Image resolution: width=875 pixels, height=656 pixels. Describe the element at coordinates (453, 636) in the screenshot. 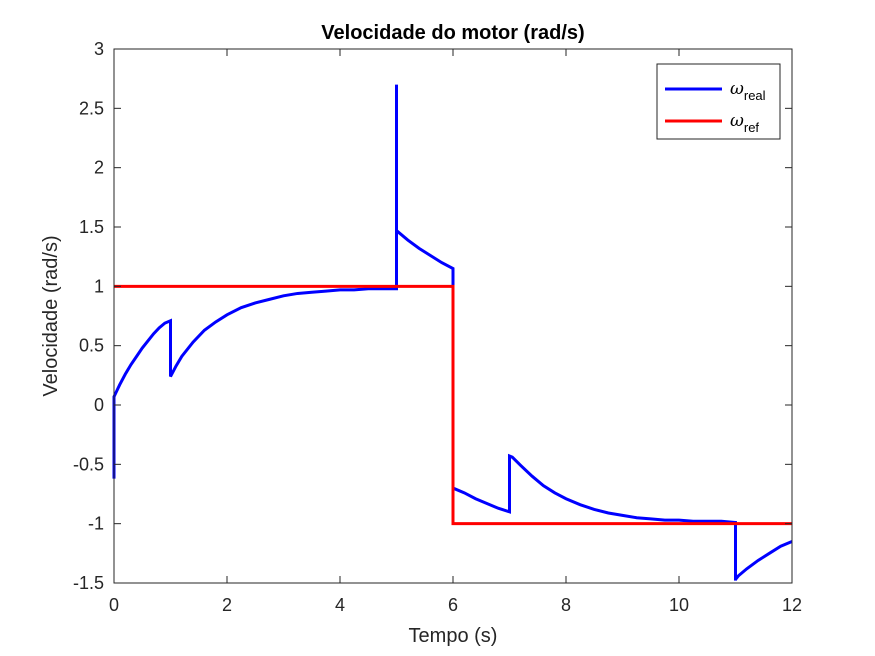

I see `x-axis-title: Tempo (s)` at that location.